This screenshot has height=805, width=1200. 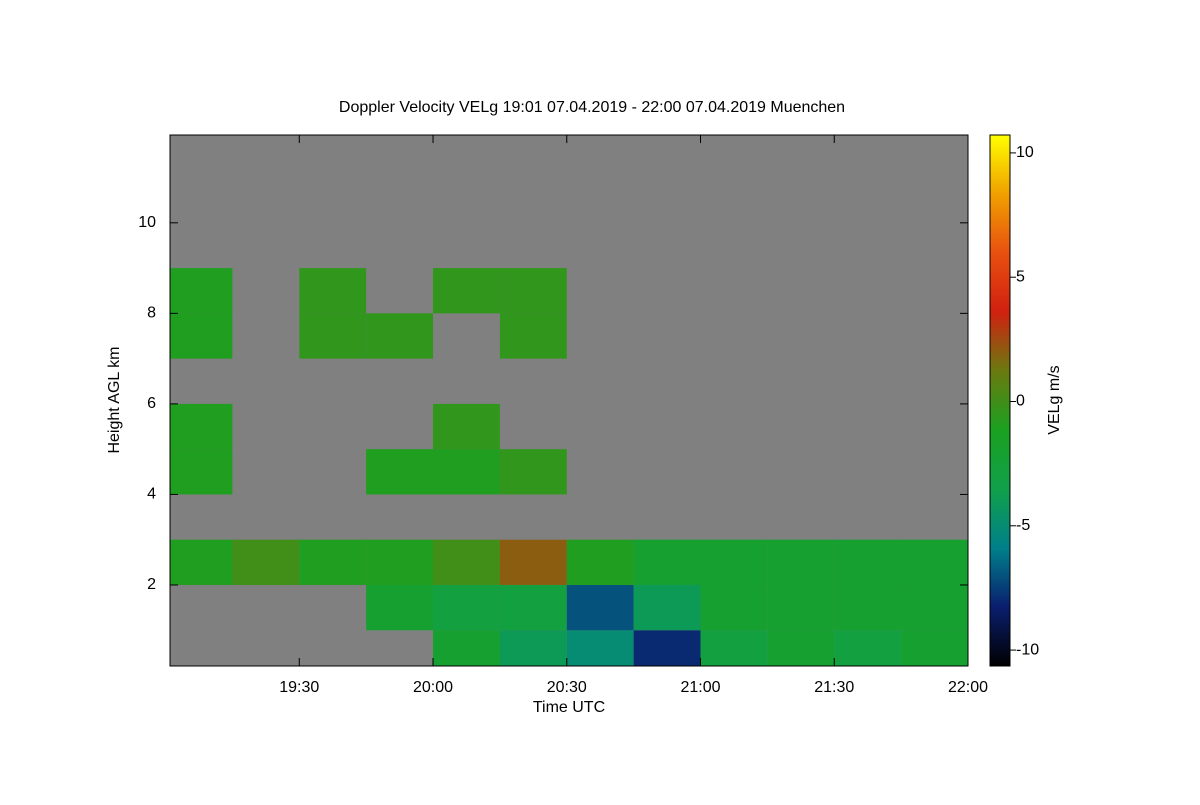 I want to click on x-tick-label: 19:30, so click(x=299, y=687).